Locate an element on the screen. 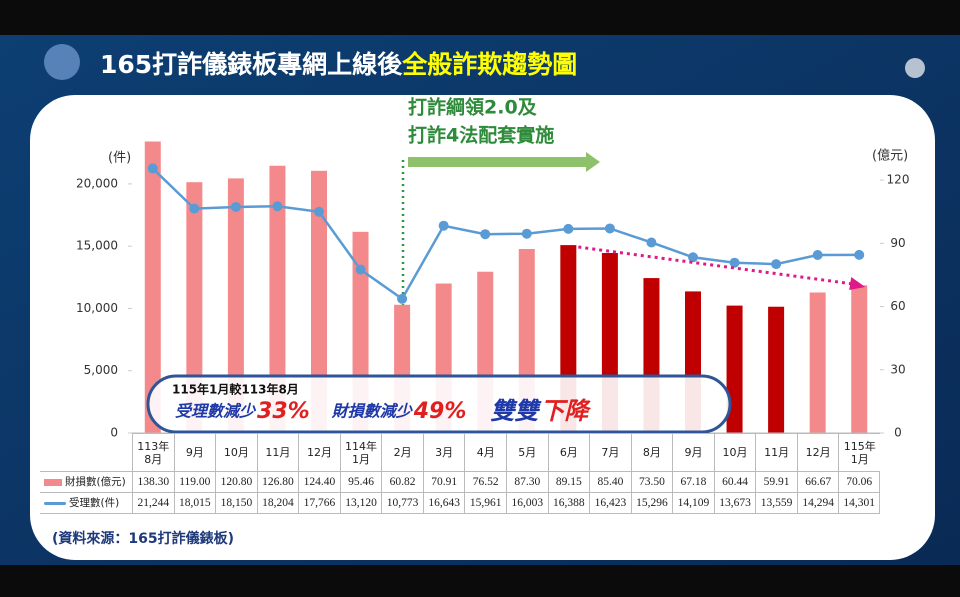 This screenshot has width=960, height=597. legend-entry: 財損數(億元) is located at coordinates (86, 481).